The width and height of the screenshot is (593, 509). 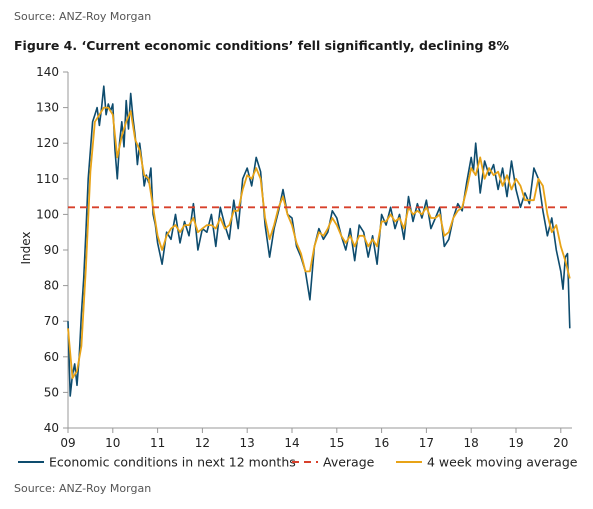 I want to click on legend-label: Economic conditions in next 12 months, so click(x=172, y=462).